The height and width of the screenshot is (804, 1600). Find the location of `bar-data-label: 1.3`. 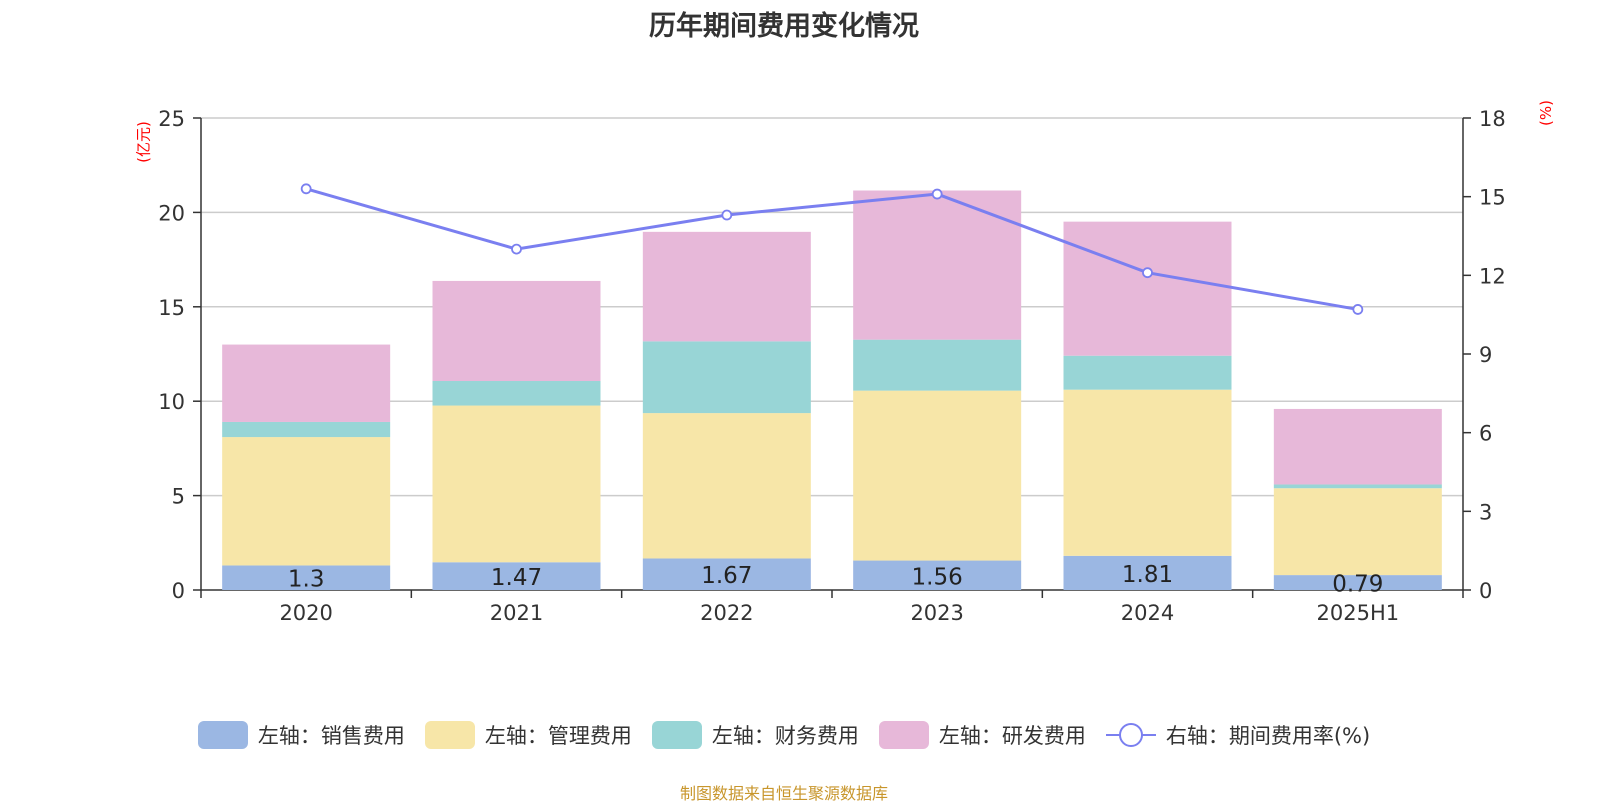

bar-data-label: 1.3 is located at coordinates (306, 580).